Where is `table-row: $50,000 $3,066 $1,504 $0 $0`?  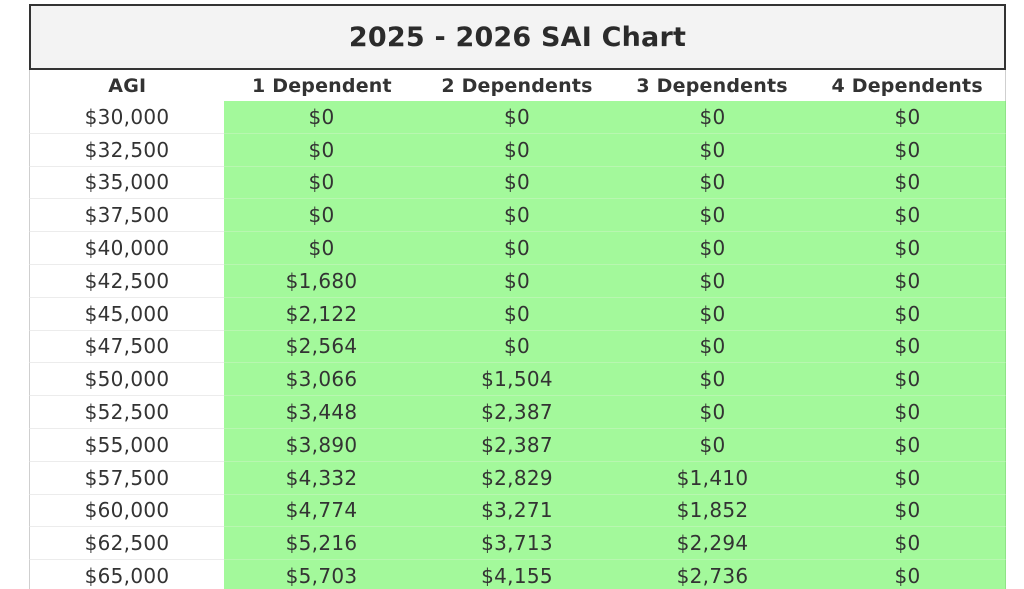
table-row: $50,000 $3,066 $1,504 $0 $0 is located at coordinates (517, 380).